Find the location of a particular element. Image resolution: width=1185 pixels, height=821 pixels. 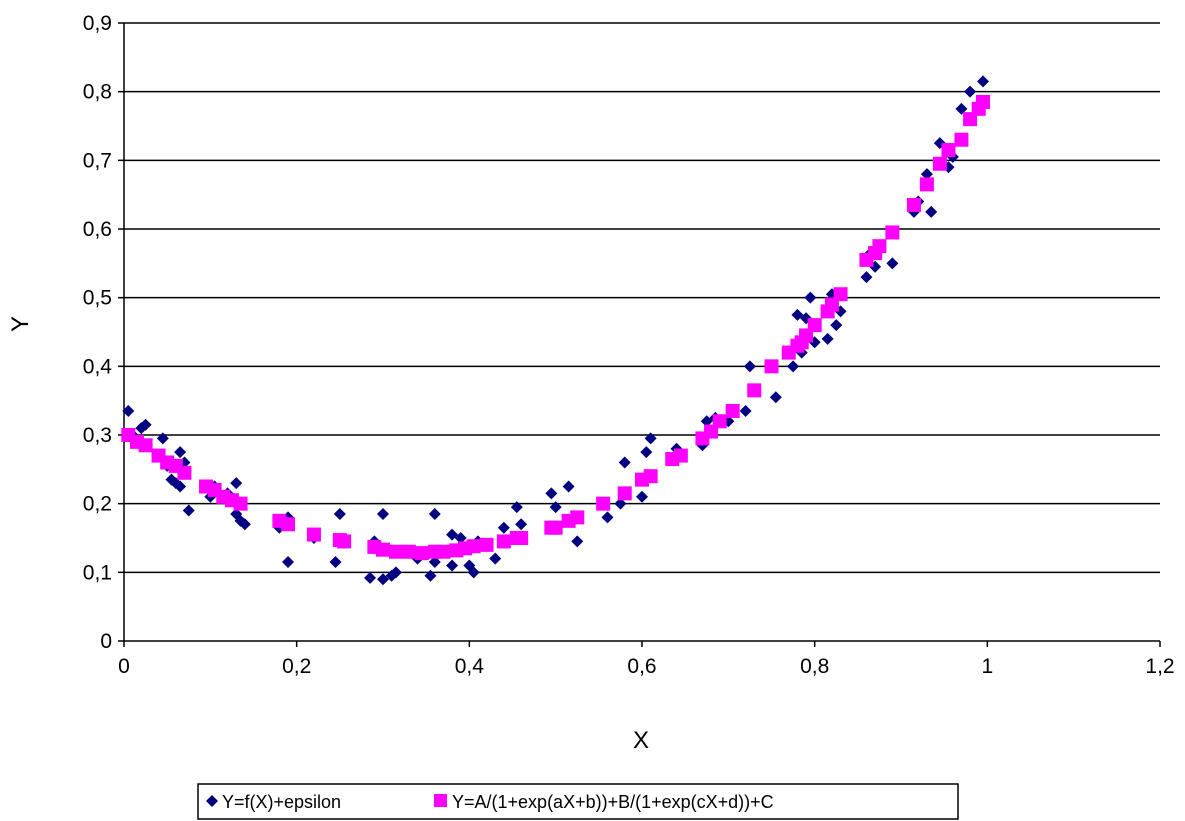

y-tick-label: 0,1 is located at coordinates (97, 572).